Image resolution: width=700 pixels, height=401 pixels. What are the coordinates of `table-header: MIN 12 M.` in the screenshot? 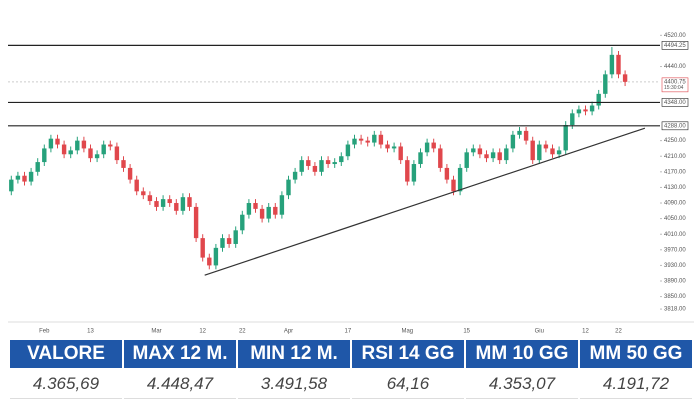 It's located at (294, 354).